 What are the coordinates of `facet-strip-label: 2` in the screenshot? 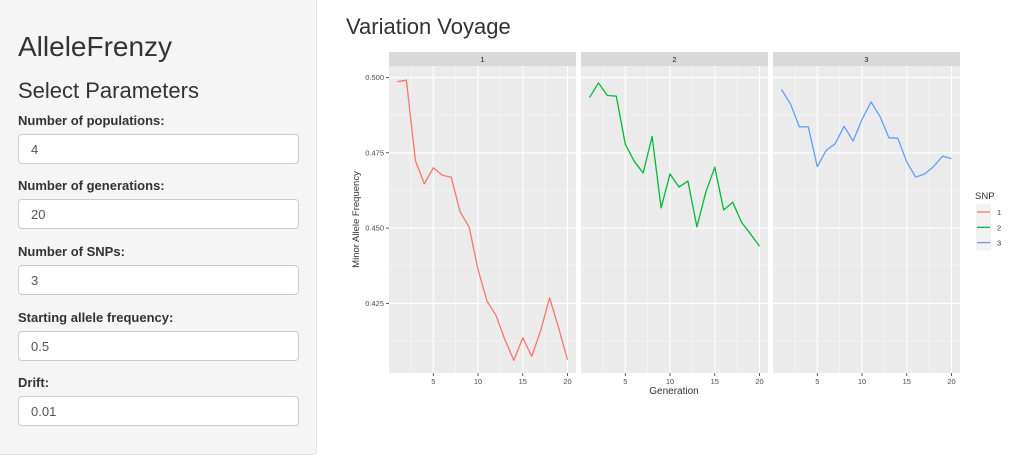 It's located at (674, 59).